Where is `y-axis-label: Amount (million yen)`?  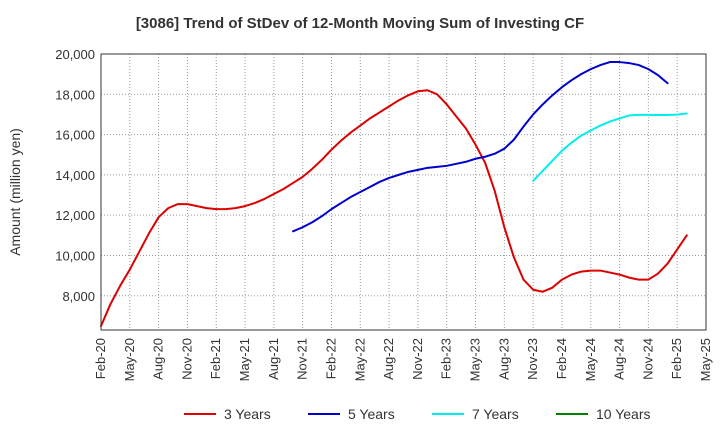 y-axis-label: Amount (million yen) is located at coordinates (15, 192).